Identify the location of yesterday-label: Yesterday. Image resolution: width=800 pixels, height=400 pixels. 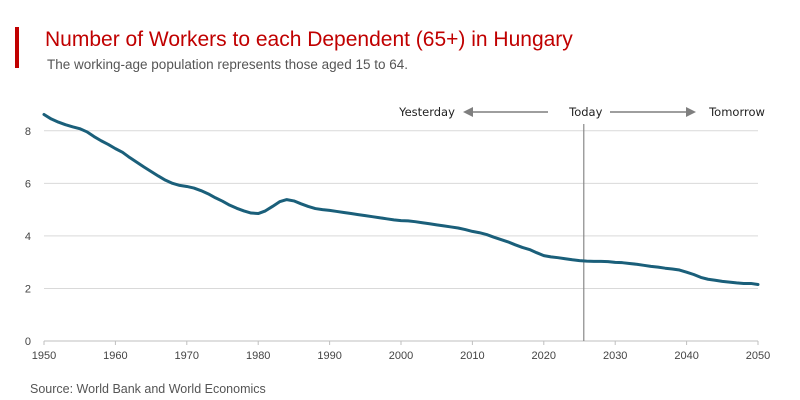
(426, 112).